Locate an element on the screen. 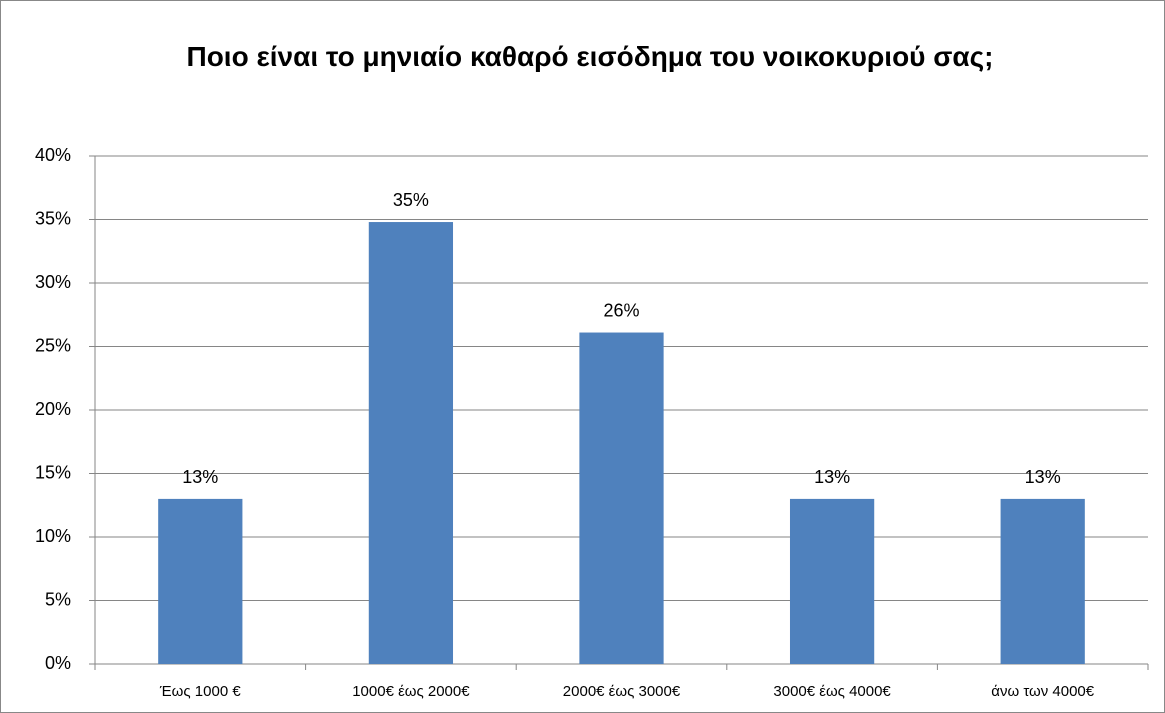 The height and width of the screenshot is (713, 1165). x-tick-label: 2000€ έως 3000€ is located at coordinates (622, 691).